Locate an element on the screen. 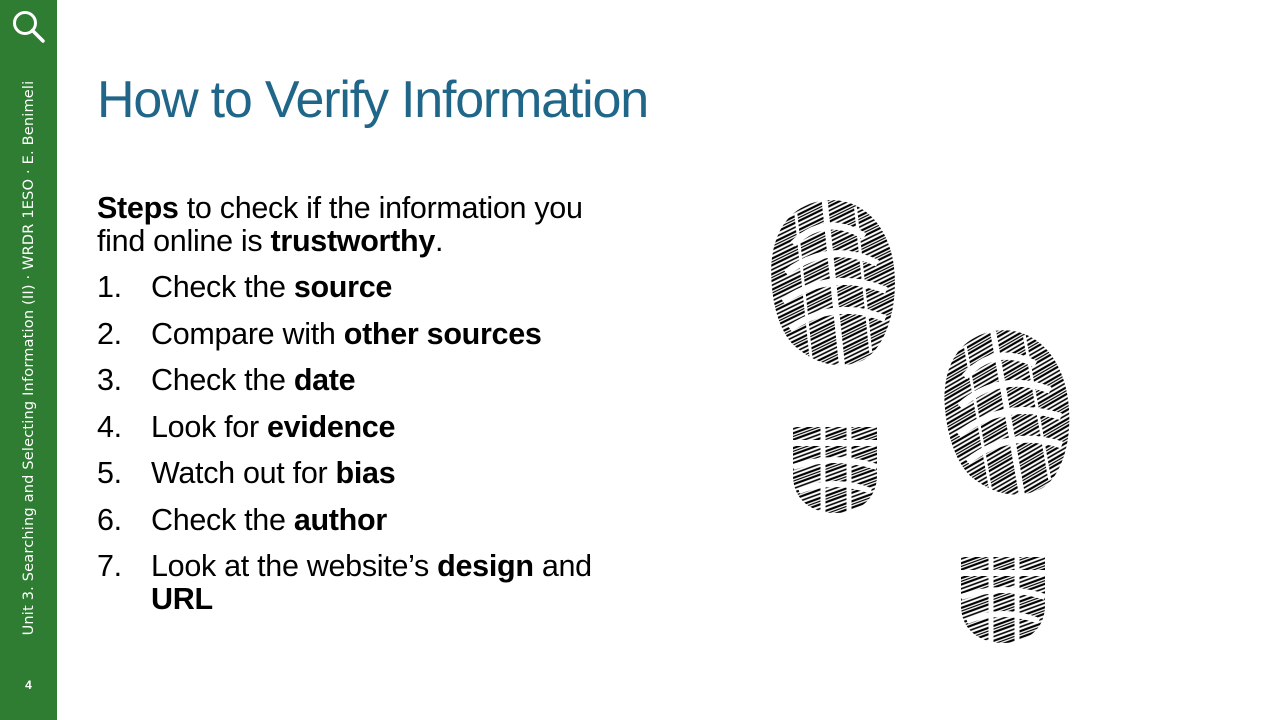 The image size is (1280, 720). right-heel is located at coordinates (1003, 600).